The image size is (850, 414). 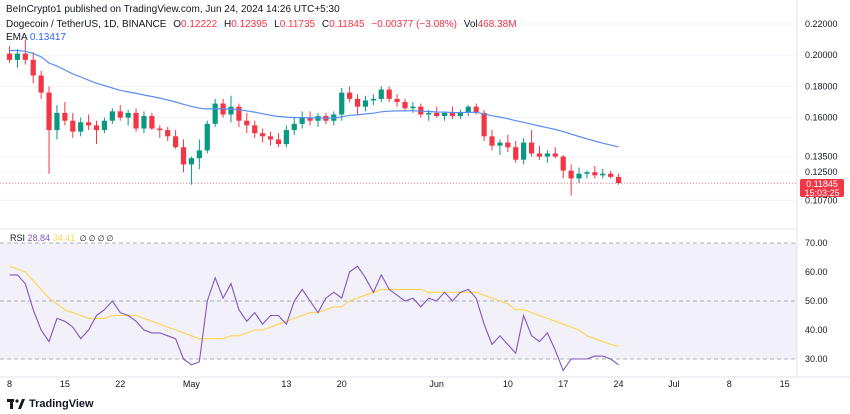 What do you see at coordinates (821, 157) in the screenshot?
I see `price-tick-label: 0.13500` at bounding box center [821, 157].